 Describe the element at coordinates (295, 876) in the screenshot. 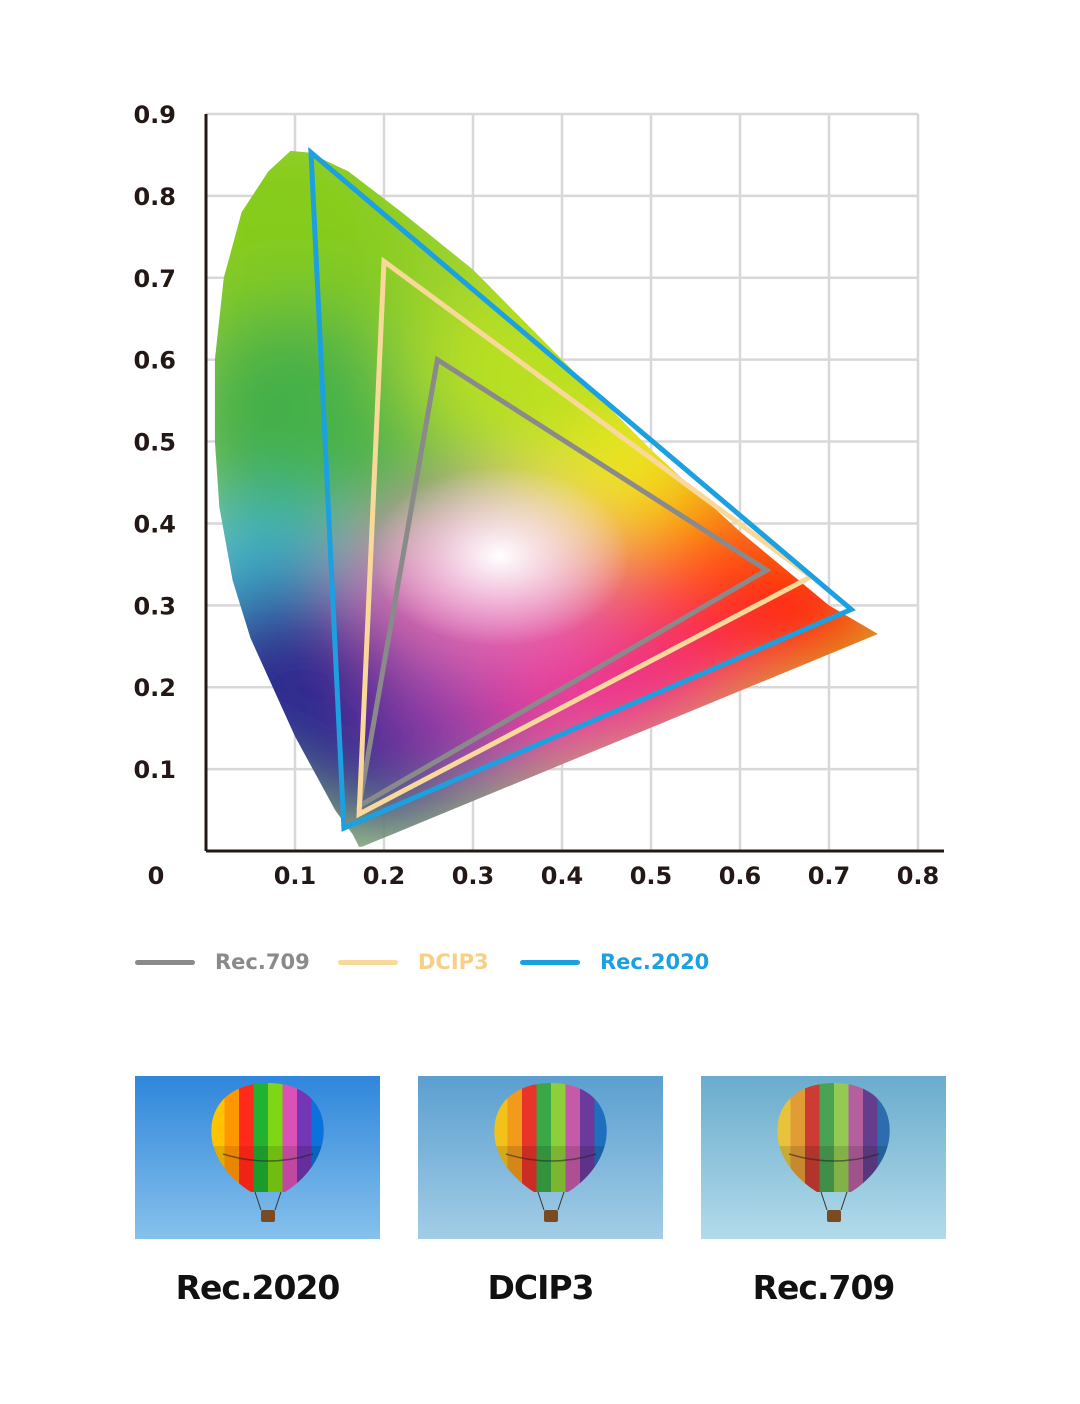

I see `x-tick-label: 0.1` at that location.